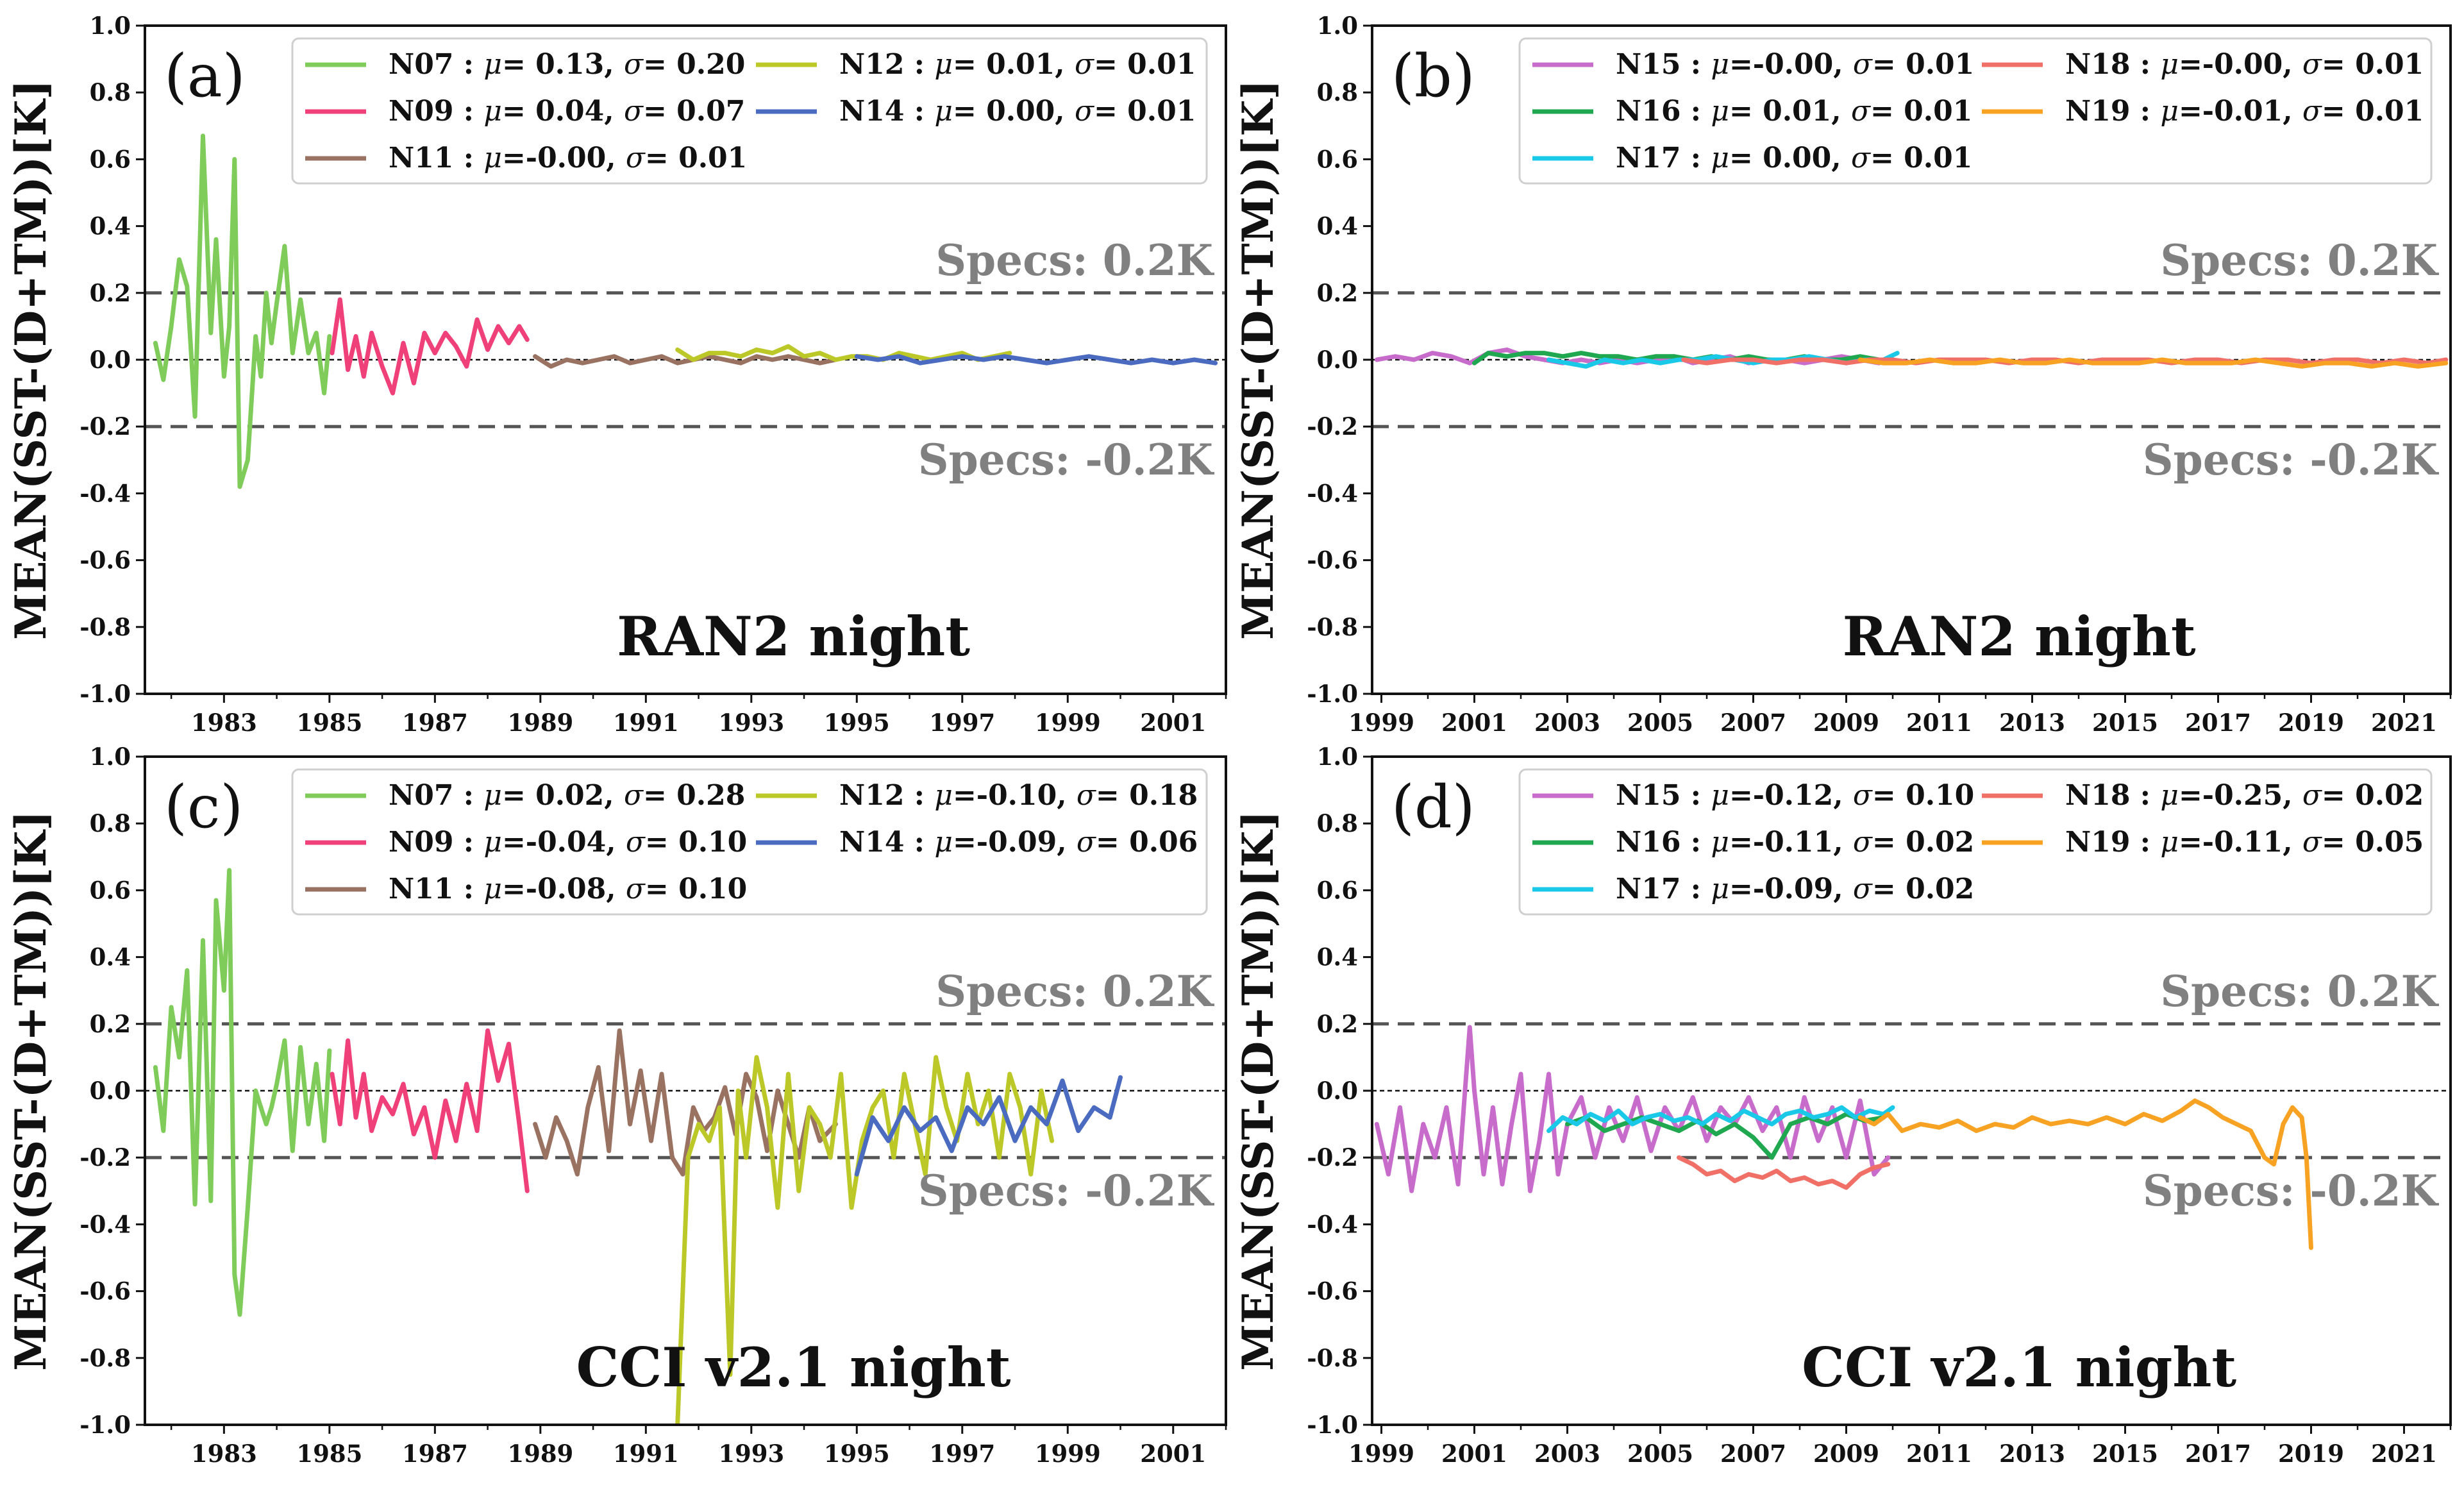 The height and width of the screenshot is (1487, 2464). Describe the element at coordinates (567, 111) in the screenshot. I see `legend-entry-N09: N09 : μ= 0.04, σ= 0.07` at that location.